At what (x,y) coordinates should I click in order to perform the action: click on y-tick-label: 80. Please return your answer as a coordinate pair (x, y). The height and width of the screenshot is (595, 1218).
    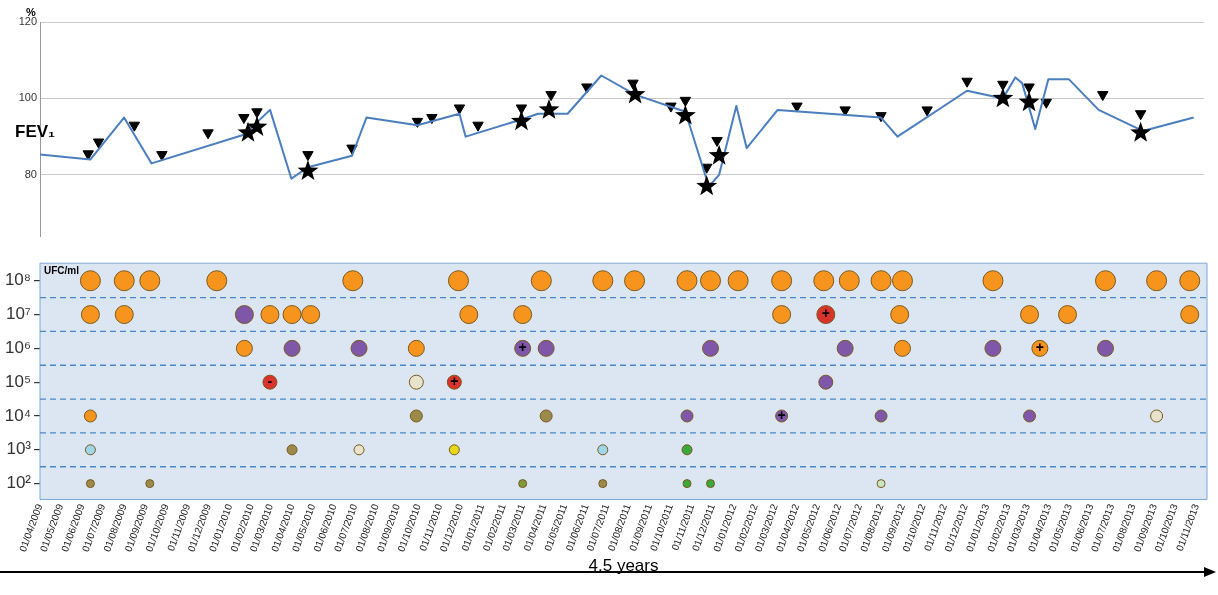
    Looking at the image, I should click on (30, 173).